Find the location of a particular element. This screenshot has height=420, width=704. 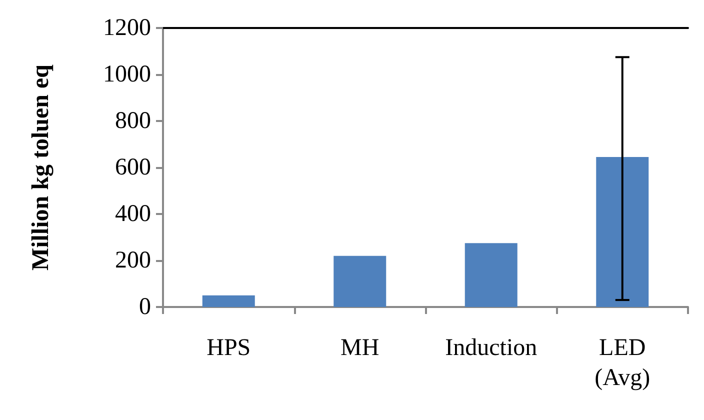

y-tick-label: 1000 is located at coordinates (127, 75).